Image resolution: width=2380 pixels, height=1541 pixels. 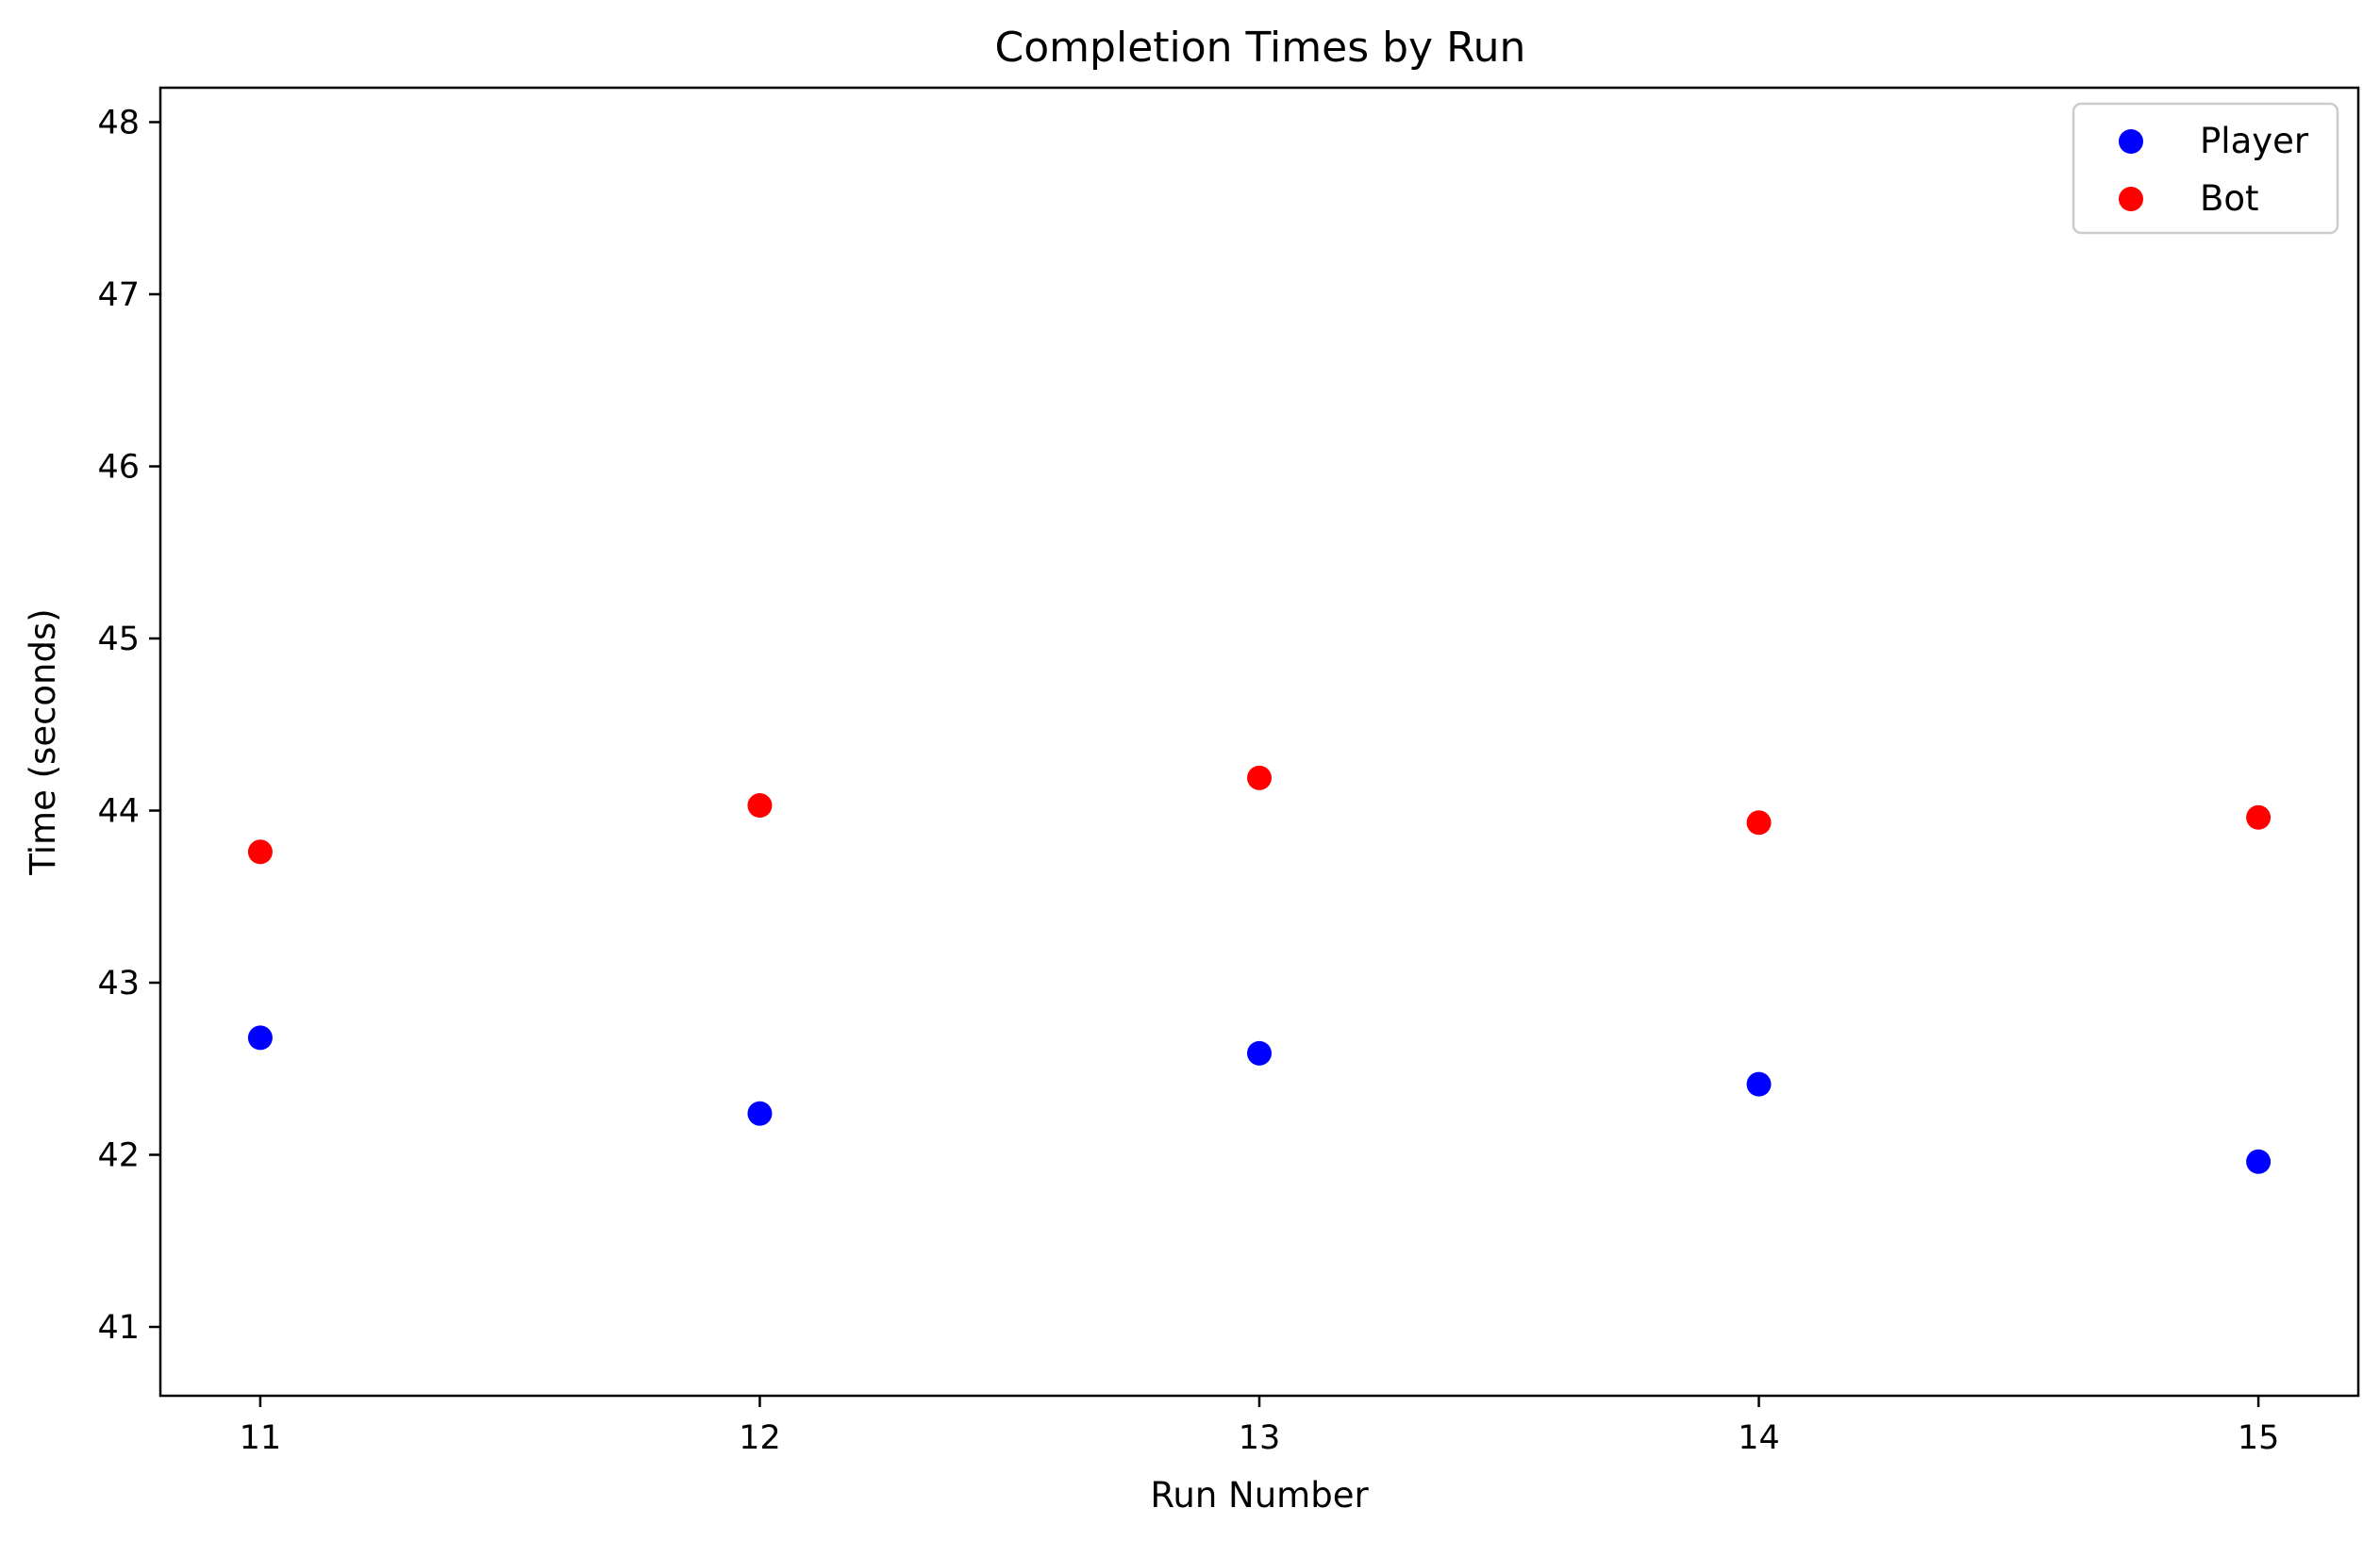 I want to click on y-tick-label: 47, so click(x=118, y=295).